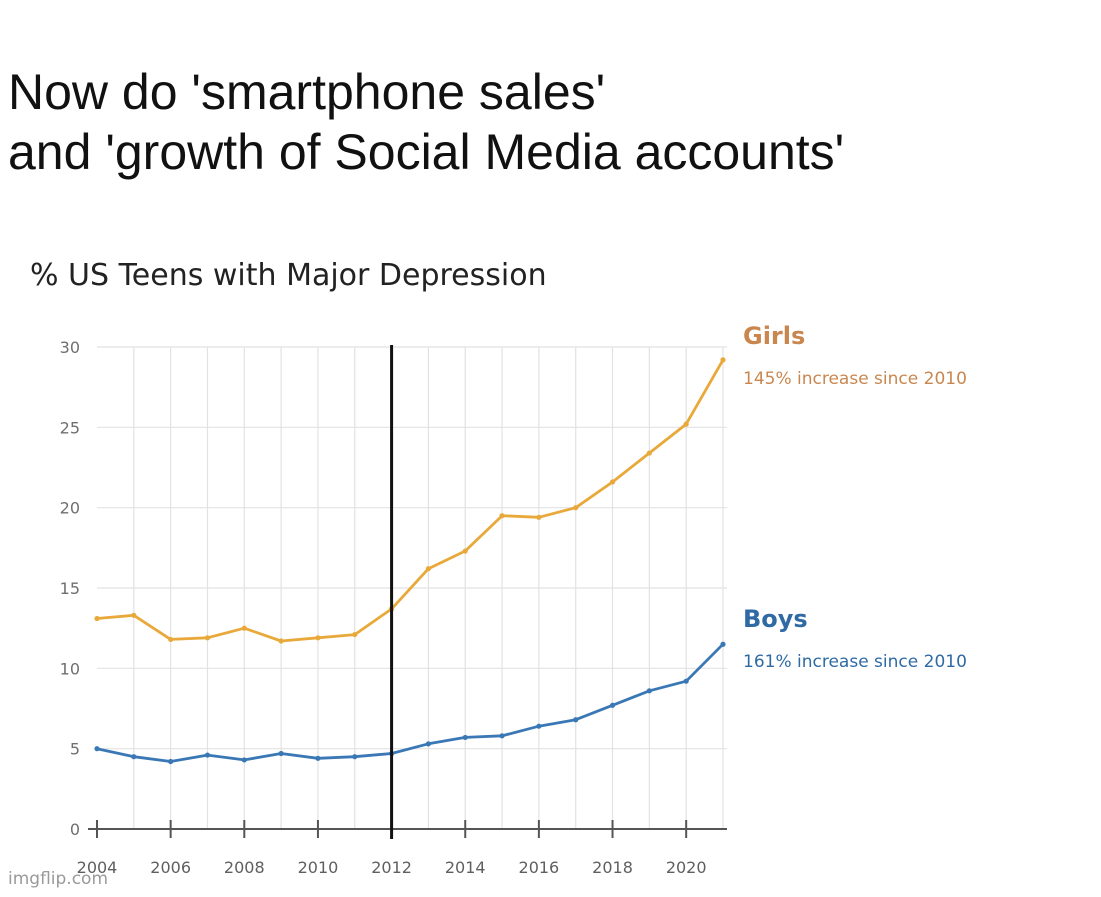 The image size is (1101, 897). I want to click on x-tick-label: 2016, so click(539, 867).